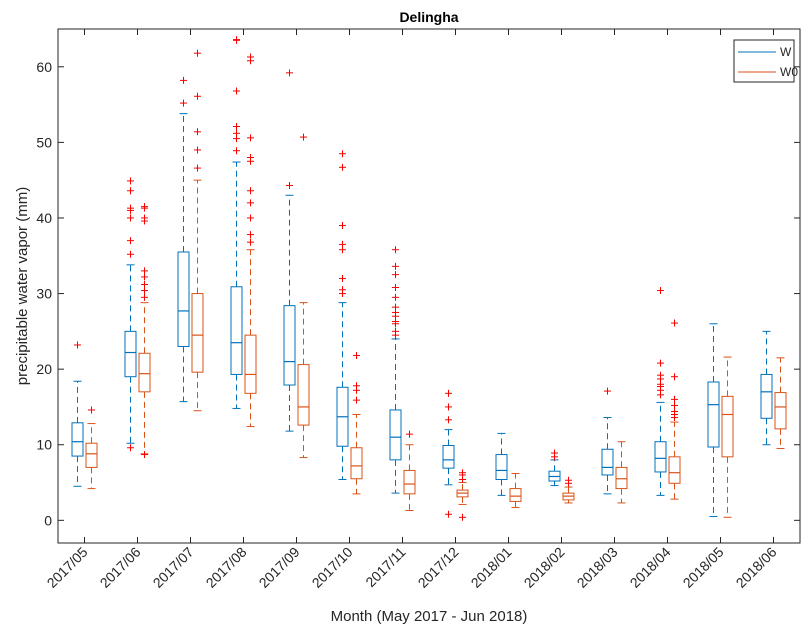  What do you see at coordinates (491, 567) in the screenshot?
I see `x-tick-label: 2018/01` at bounding box center [491, 567].